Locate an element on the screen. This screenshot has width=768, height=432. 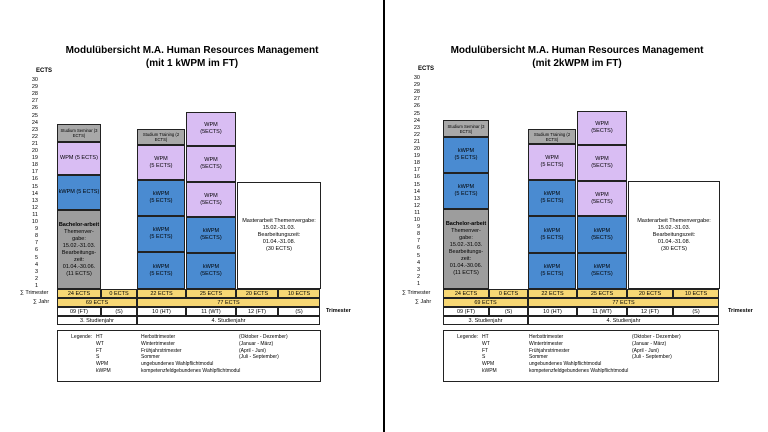
trimester-ects-cell: 20 ECTS is located at coordinates (650, 293).